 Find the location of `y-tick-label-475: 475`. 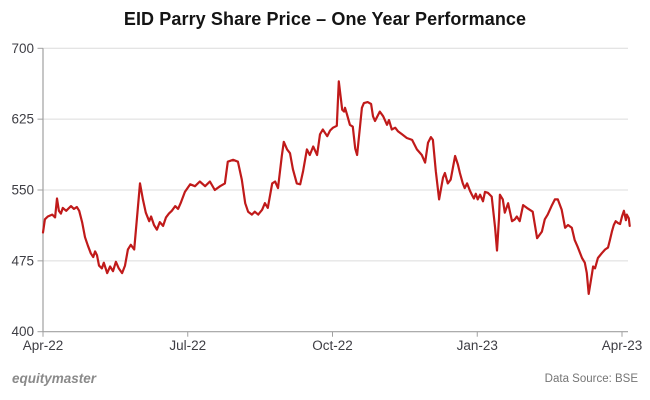

y-tick-label-475: 475 is located at coordinates (22, 260).